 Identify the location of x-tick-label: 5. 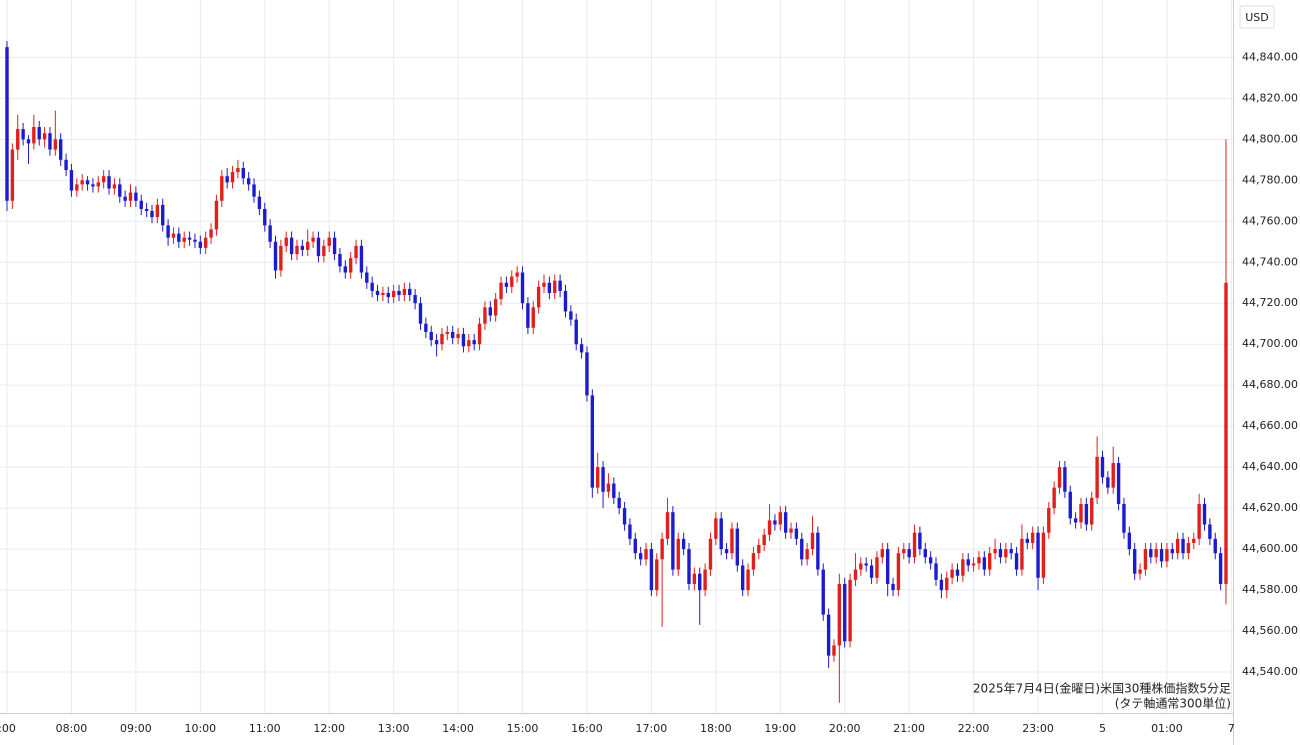
(1102, 728).